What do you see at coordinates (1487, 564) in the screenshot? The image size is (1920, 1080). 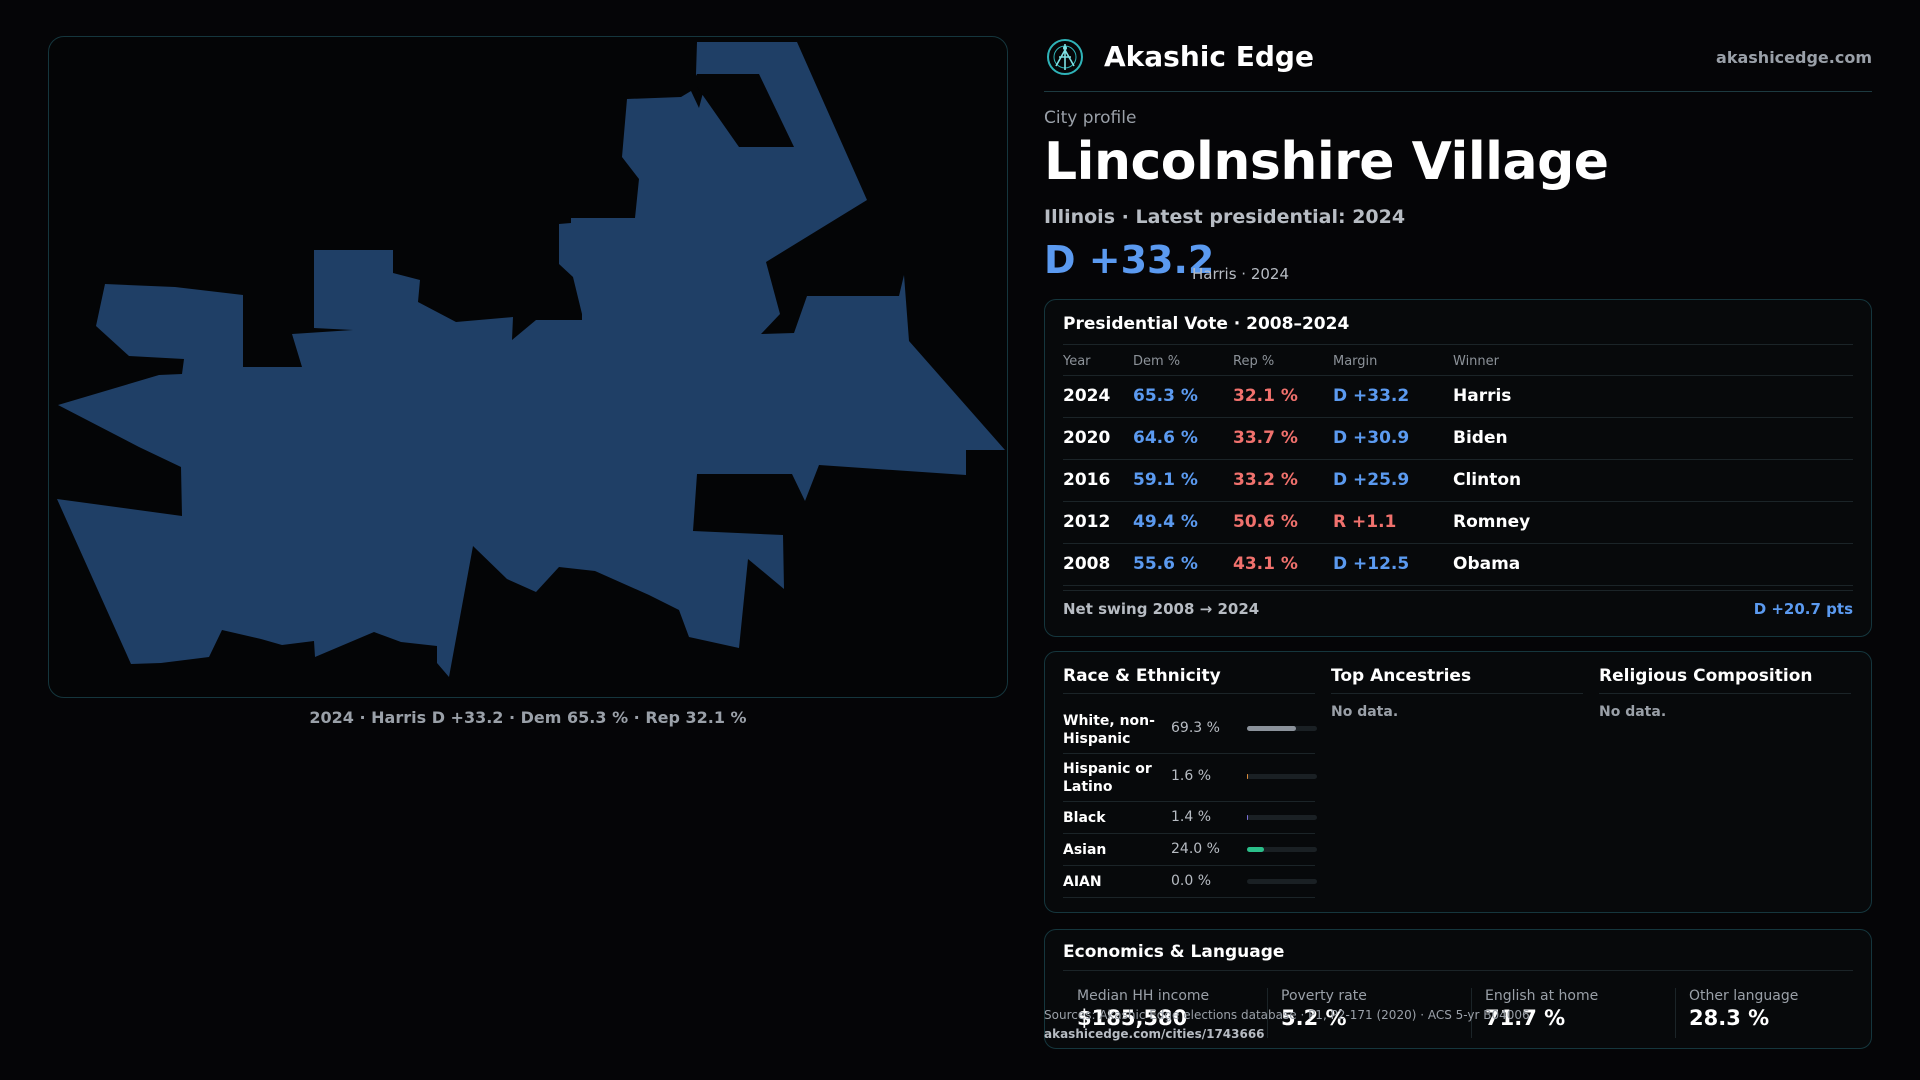 I see `cell-winner: Obama` at bounding box center [1487, 564].